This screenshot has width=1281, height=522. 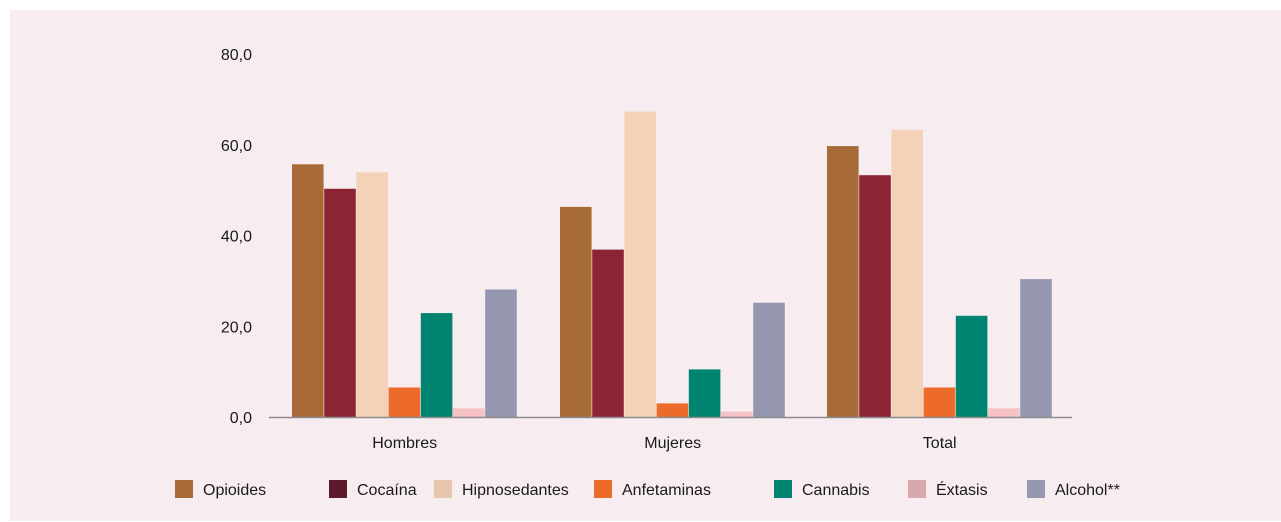 I want to click on bar-xtasis-mujeres, so click(x=737, y=414).